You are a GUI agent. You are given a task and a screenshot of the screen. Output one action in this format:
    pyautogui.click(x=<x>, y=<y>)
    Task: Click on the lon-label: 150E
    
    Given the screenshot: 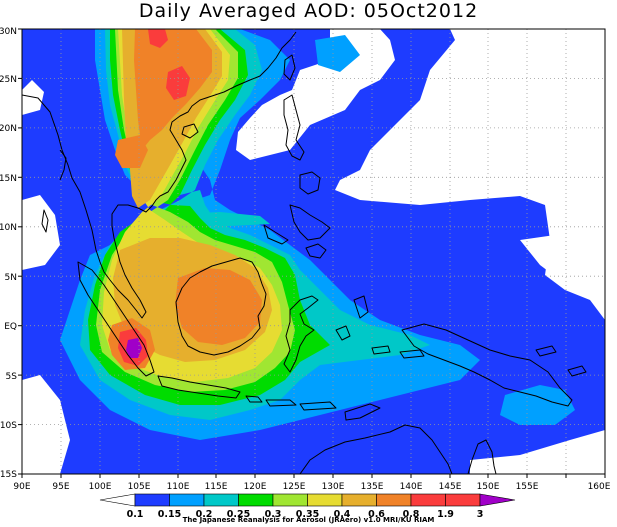 What is the action you would take?
    pyautogui.click(x=488, y=487)
    